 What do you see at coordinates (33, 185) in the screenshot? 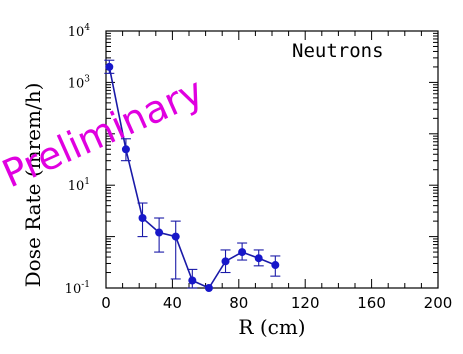
I see `y-axis-label: Dose Rate (mrem/h)` at bounding box center [33, 185].